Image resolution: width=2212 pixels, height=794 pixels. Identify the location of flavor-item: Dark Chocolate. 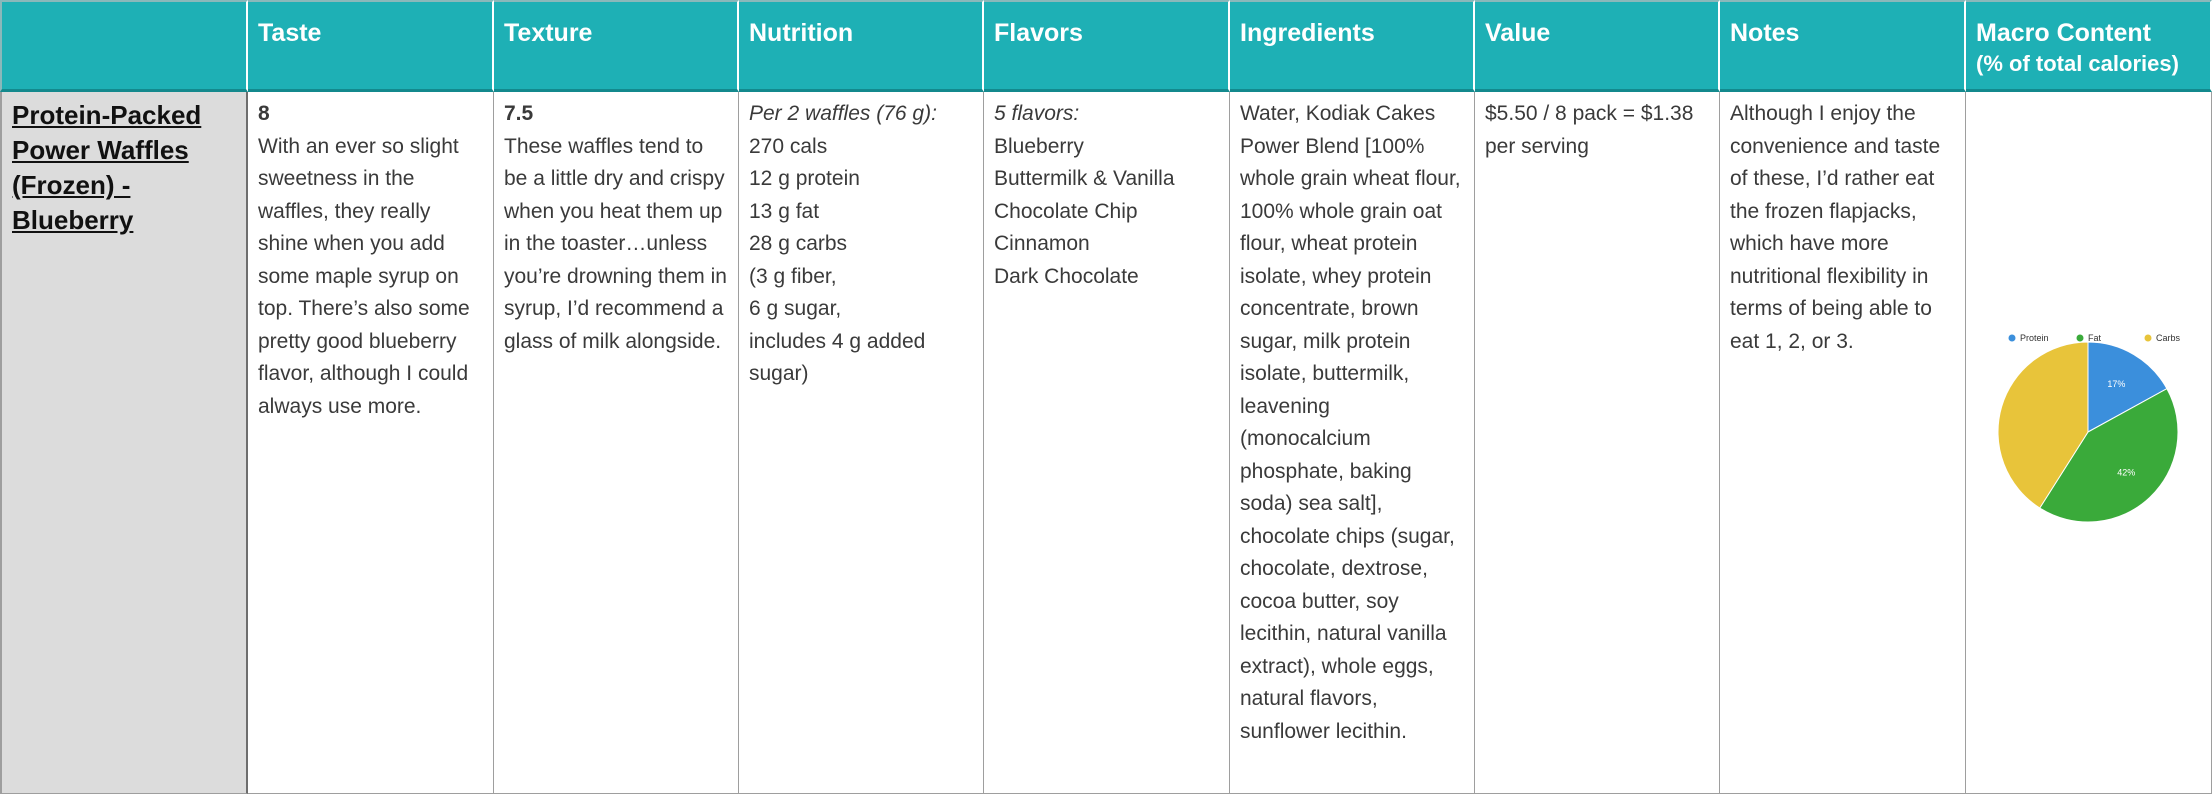
(1066, 276).